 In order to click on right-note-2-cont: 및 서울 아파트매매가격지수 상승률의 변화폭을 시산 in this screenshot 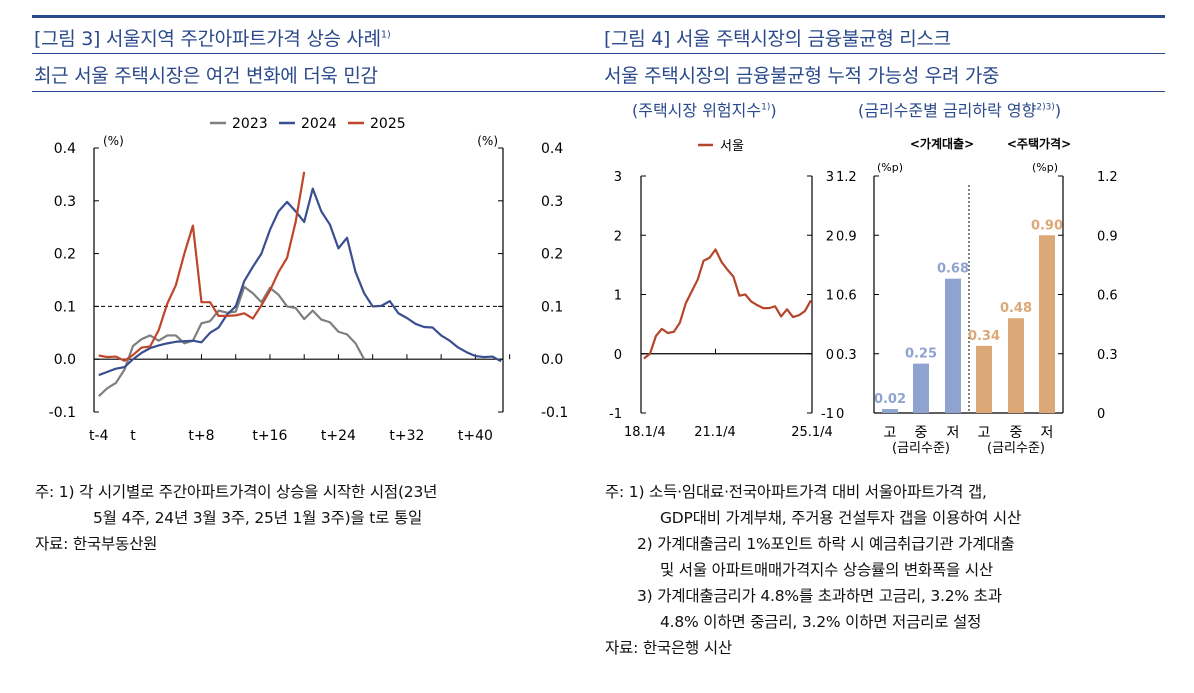, I will do `click(826, 570)`.